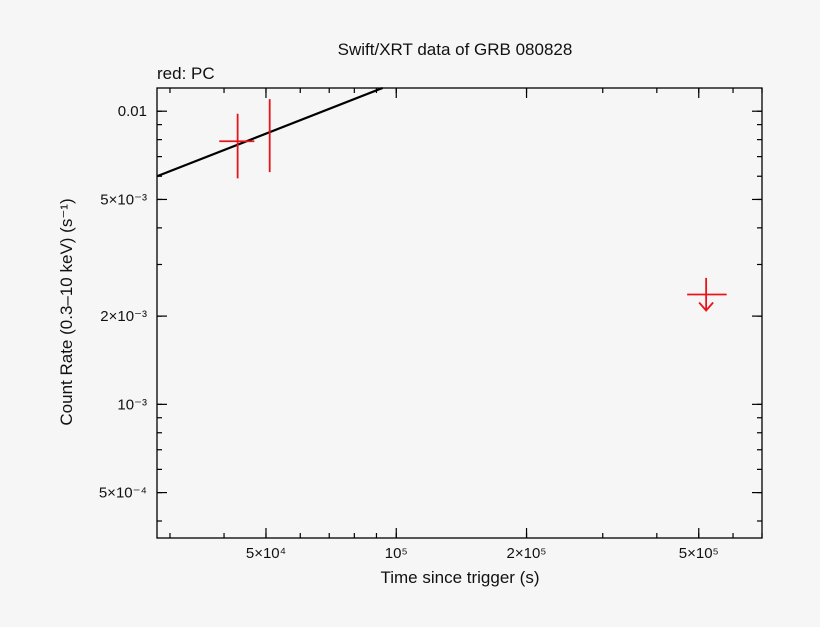 The width and height of the screenshot is (820, 627). Describe the element at coordinates (132, 404) in the screenshot. I see `y-tick-label: 10⁻³` at that location.